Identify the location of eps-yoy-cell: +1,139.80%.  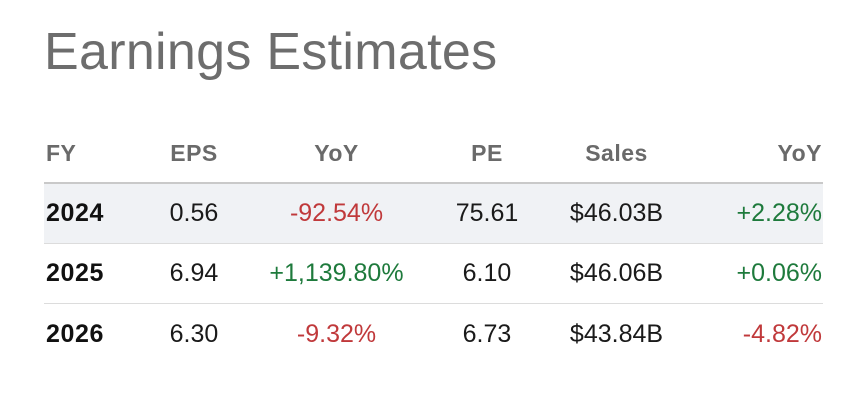
(336, 273).